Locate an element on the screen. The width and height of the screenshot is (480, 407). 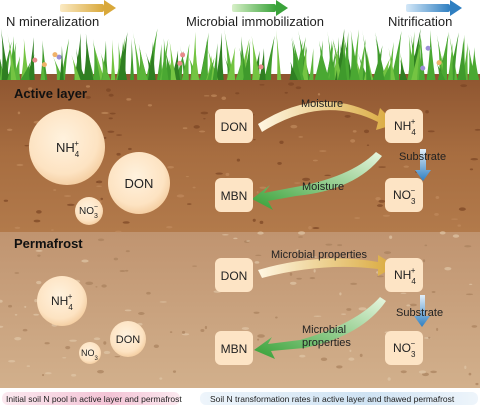
active-mineralization-arrow is located at coordinates (327, 116).